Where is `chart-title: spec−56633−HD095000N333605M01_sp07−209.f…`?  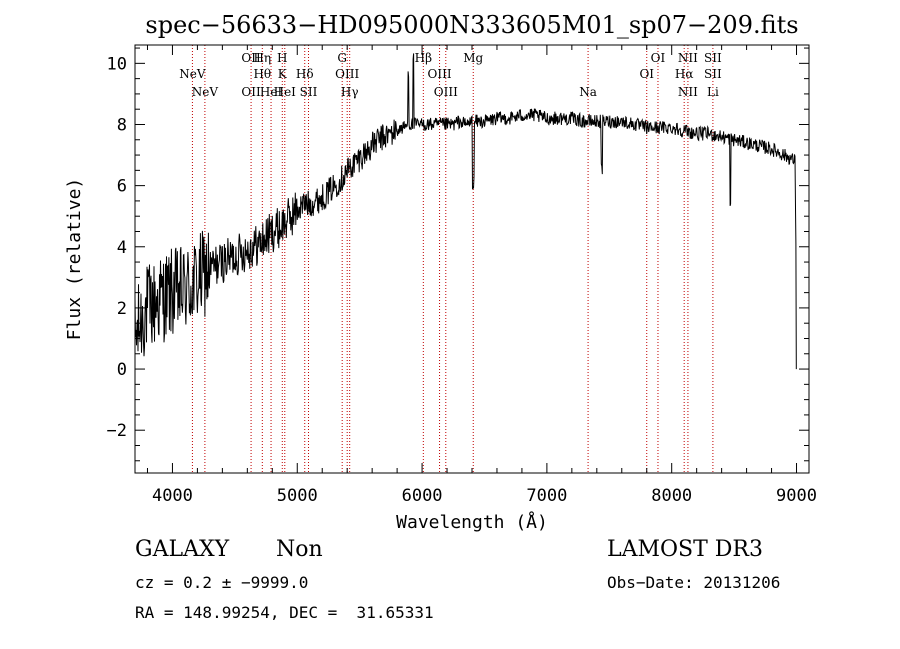 chart-title: spec−56633−HD095000N333605M01_sp07−209.f… is located at coordinates (471, 25).